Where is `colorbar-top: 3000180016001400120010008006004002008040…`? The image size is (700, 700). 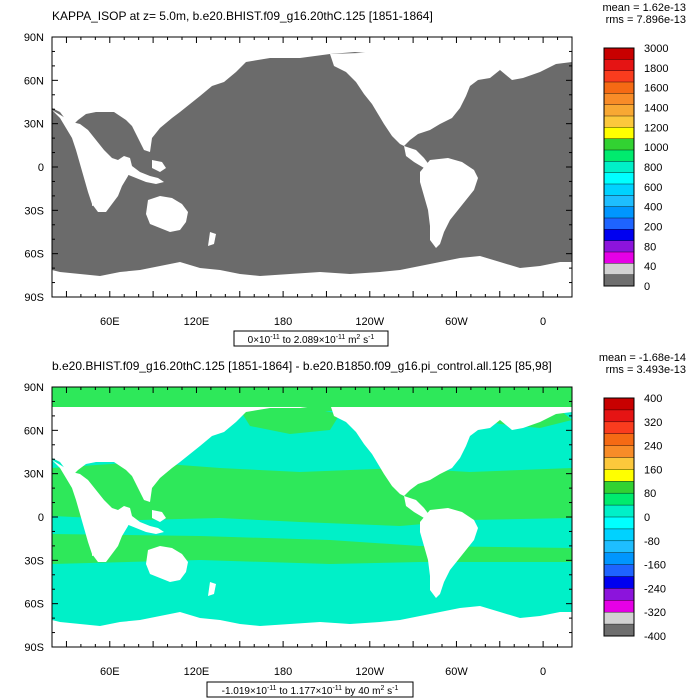 colorbar-top: 3000180016001400120010008006004002008040… is located at coordinates (635, 168).